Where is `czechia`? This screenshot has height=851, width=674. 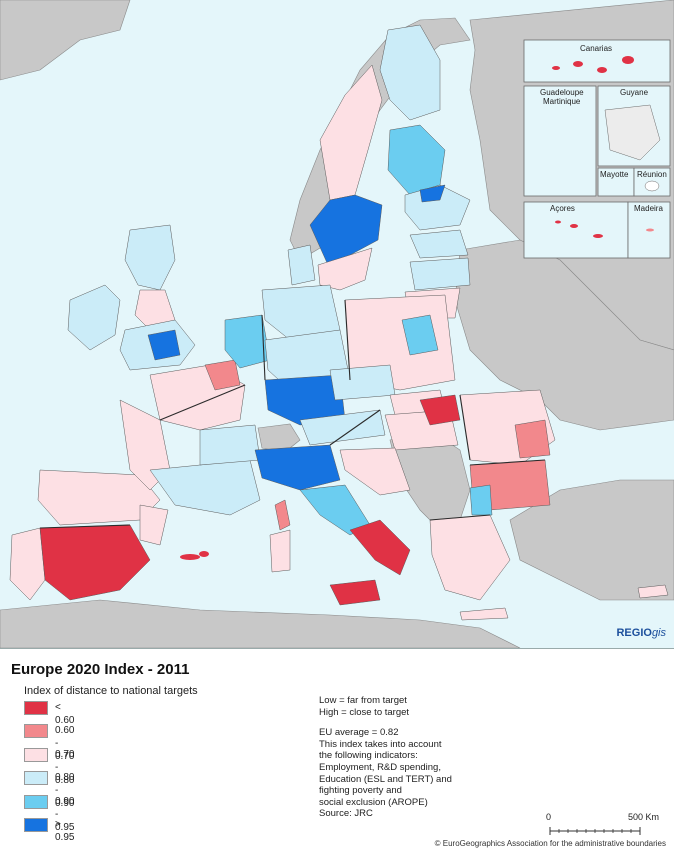
czechia is located at coordinates (362, 382).